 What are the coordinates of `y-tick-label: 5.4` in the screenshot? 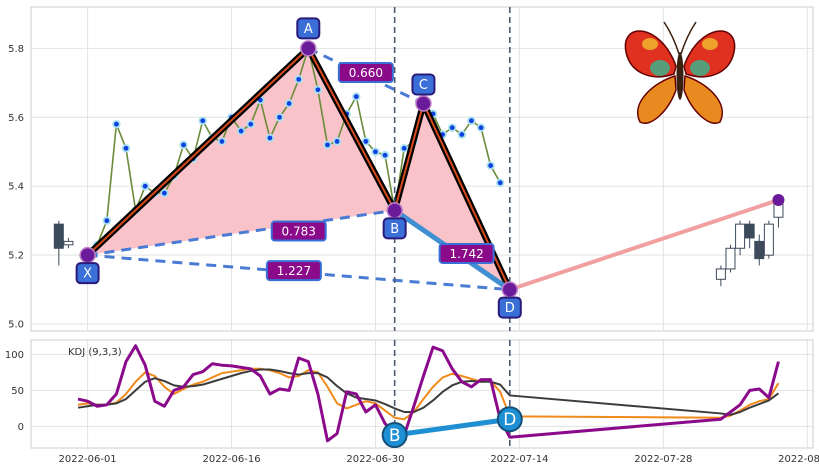 It's located at (16, 187).